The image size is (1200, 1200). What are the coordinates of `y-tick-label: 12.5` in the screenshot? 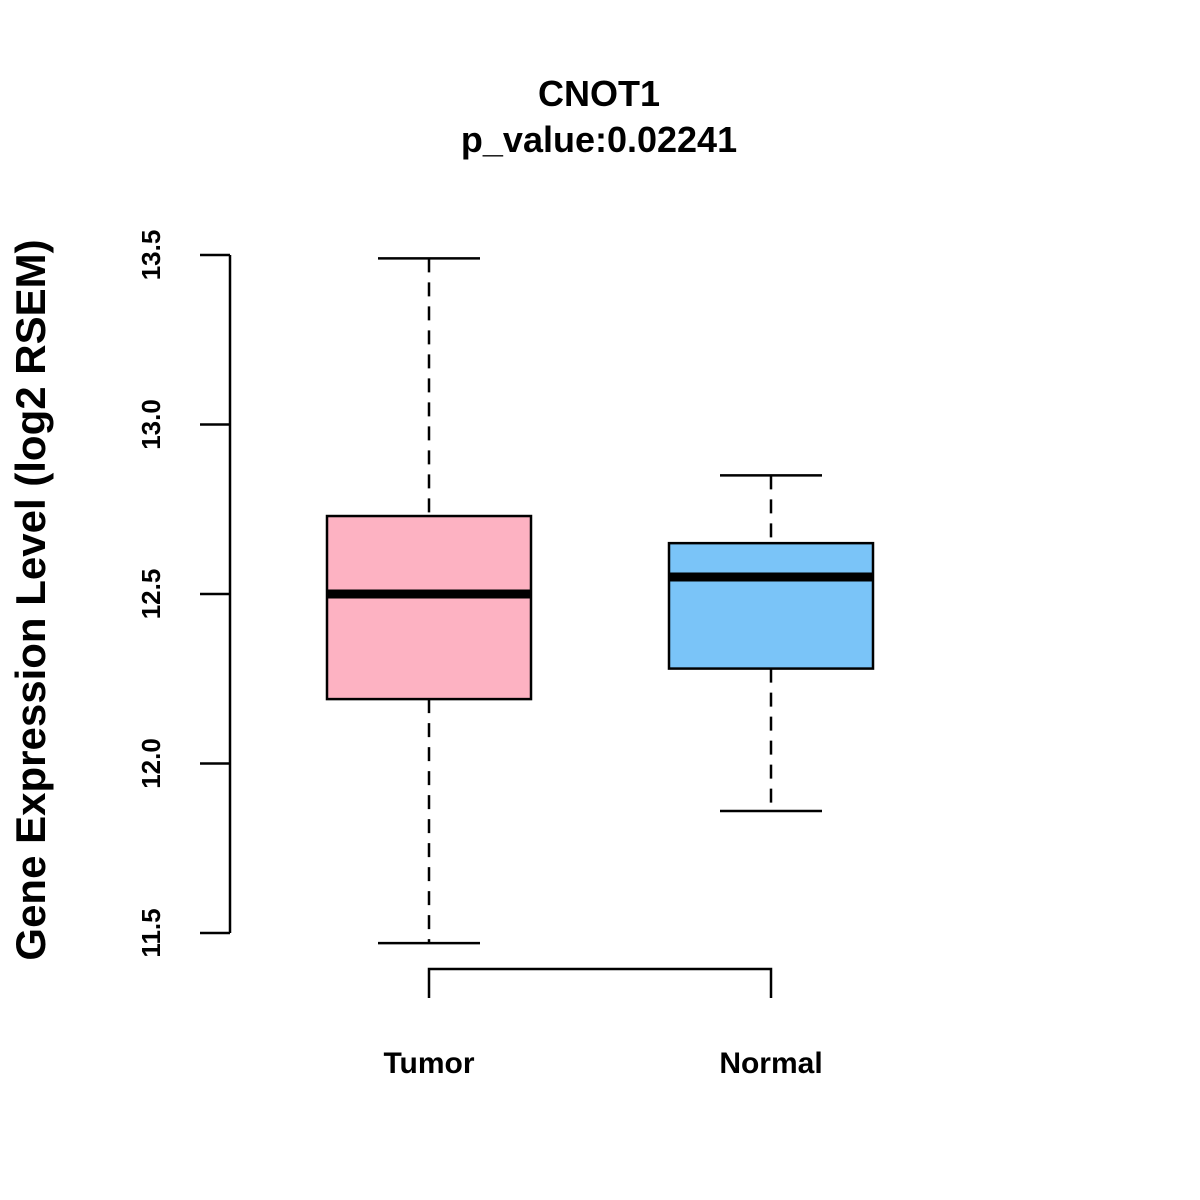 It's located at (151, 594).